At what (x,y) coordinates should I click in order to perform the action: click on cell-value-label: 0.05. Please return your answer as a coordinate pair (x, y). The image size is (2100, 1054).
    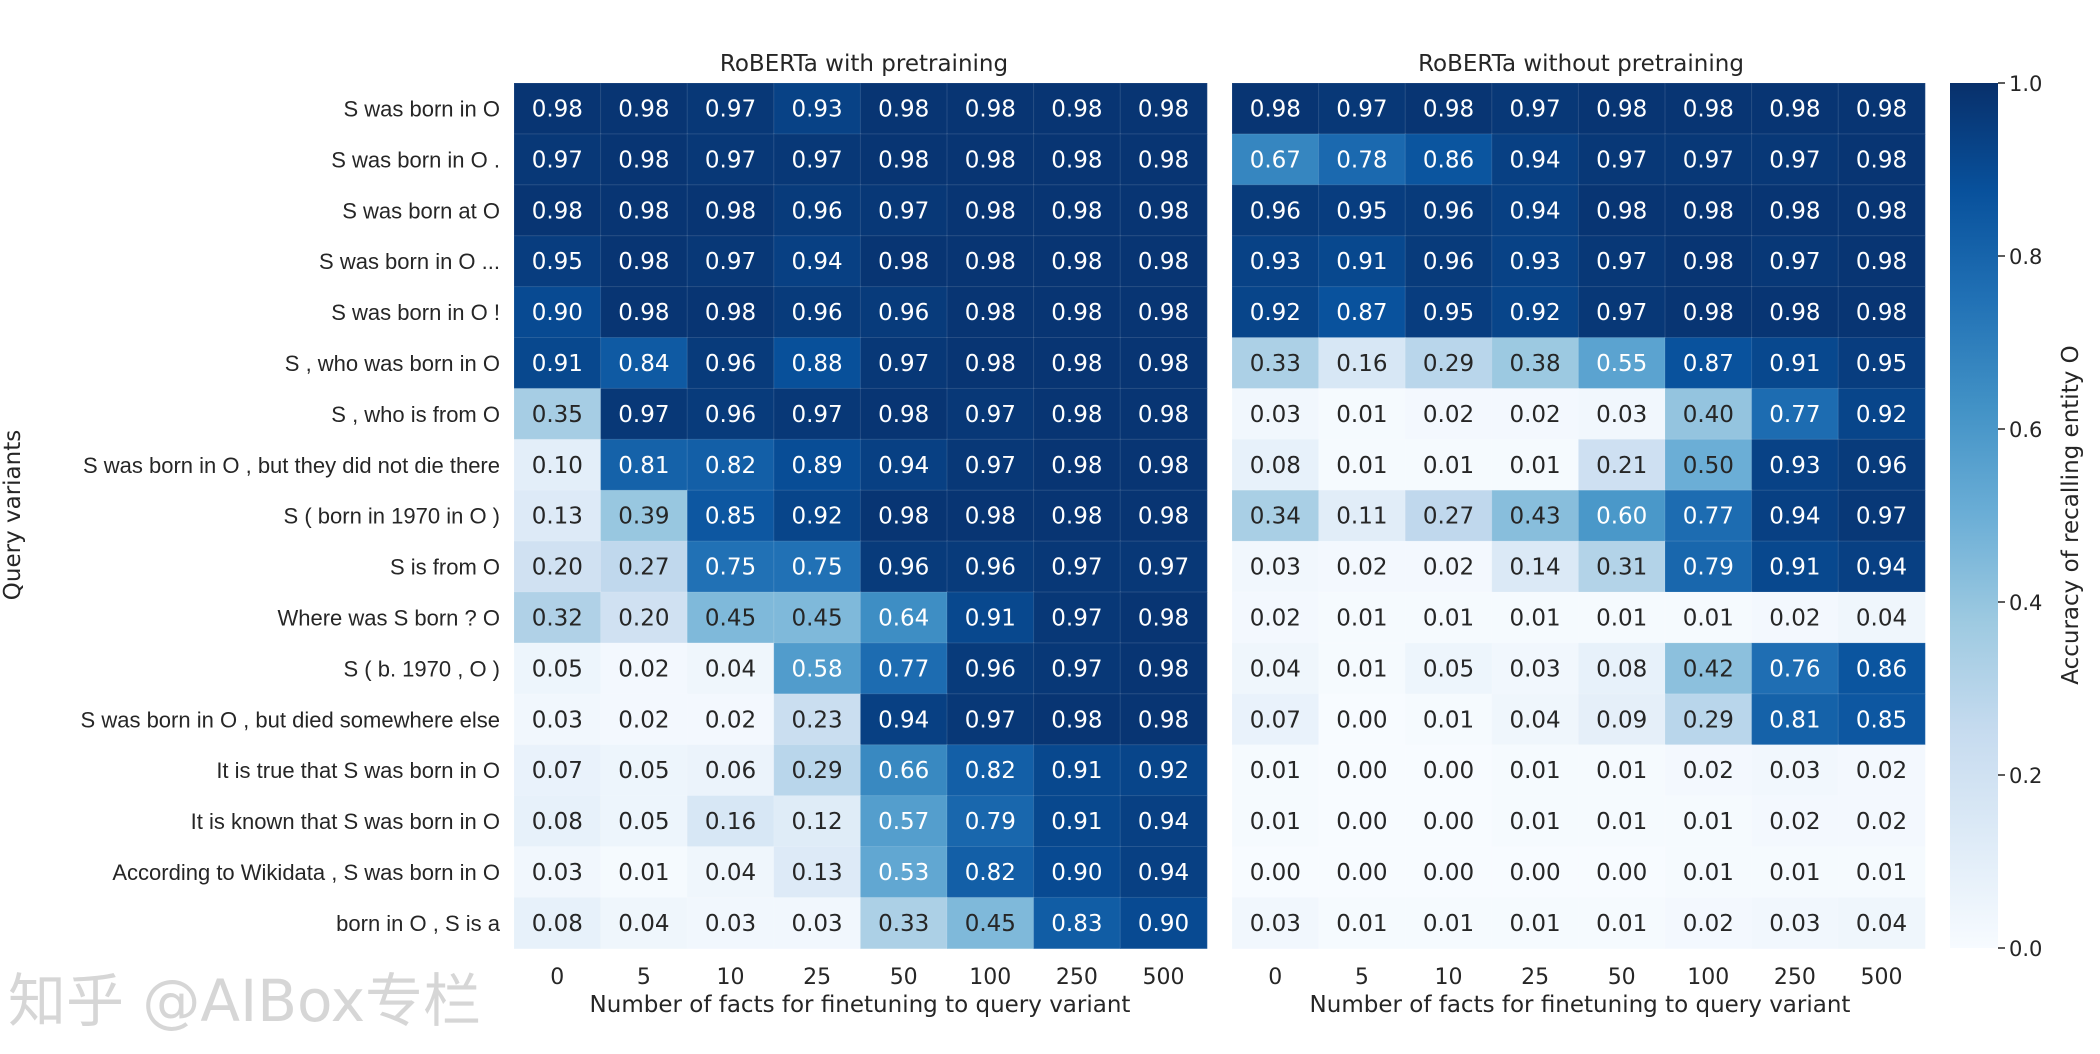
    Looking at the image, I should click on (557, 669).